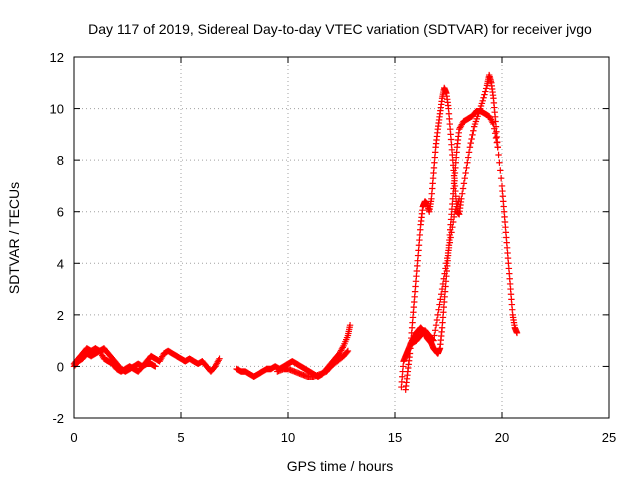 The width and height of the screenshot is (640, 480). I want to click on x-tick-label: 5, so click(180, 437).